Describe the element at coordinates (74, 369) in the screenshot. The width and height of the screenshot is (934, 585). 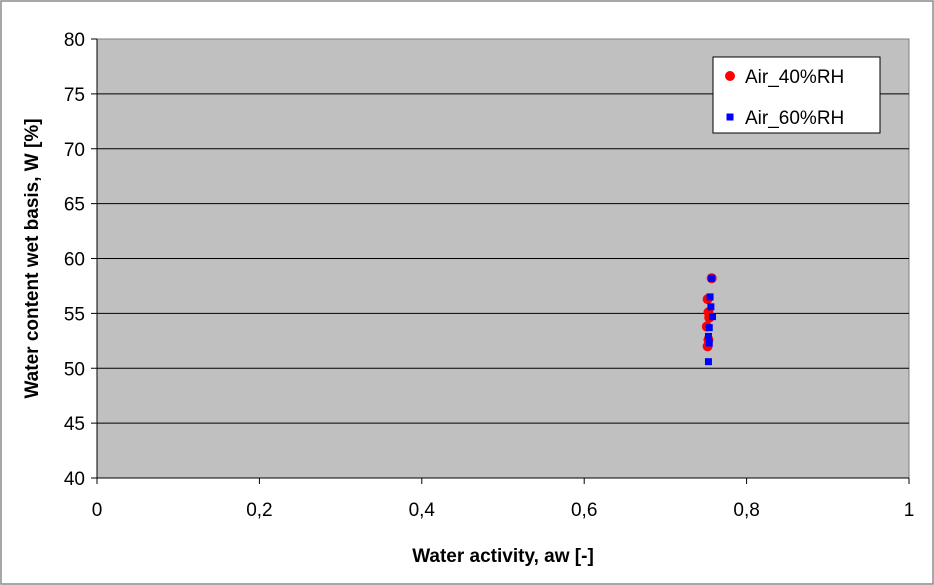
I see `y-tick-label: 50` at that location.